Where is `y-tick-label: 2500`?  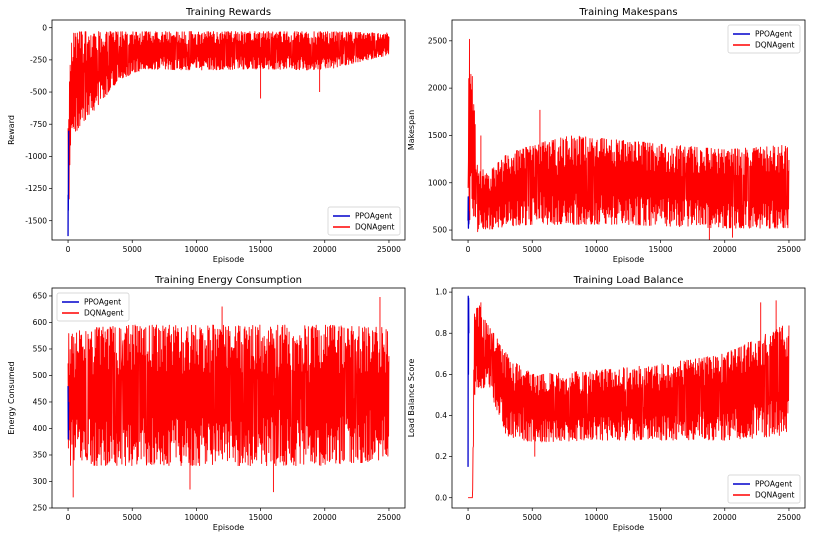
y-tick-label: 2500 is located at coordinates (437, 40).